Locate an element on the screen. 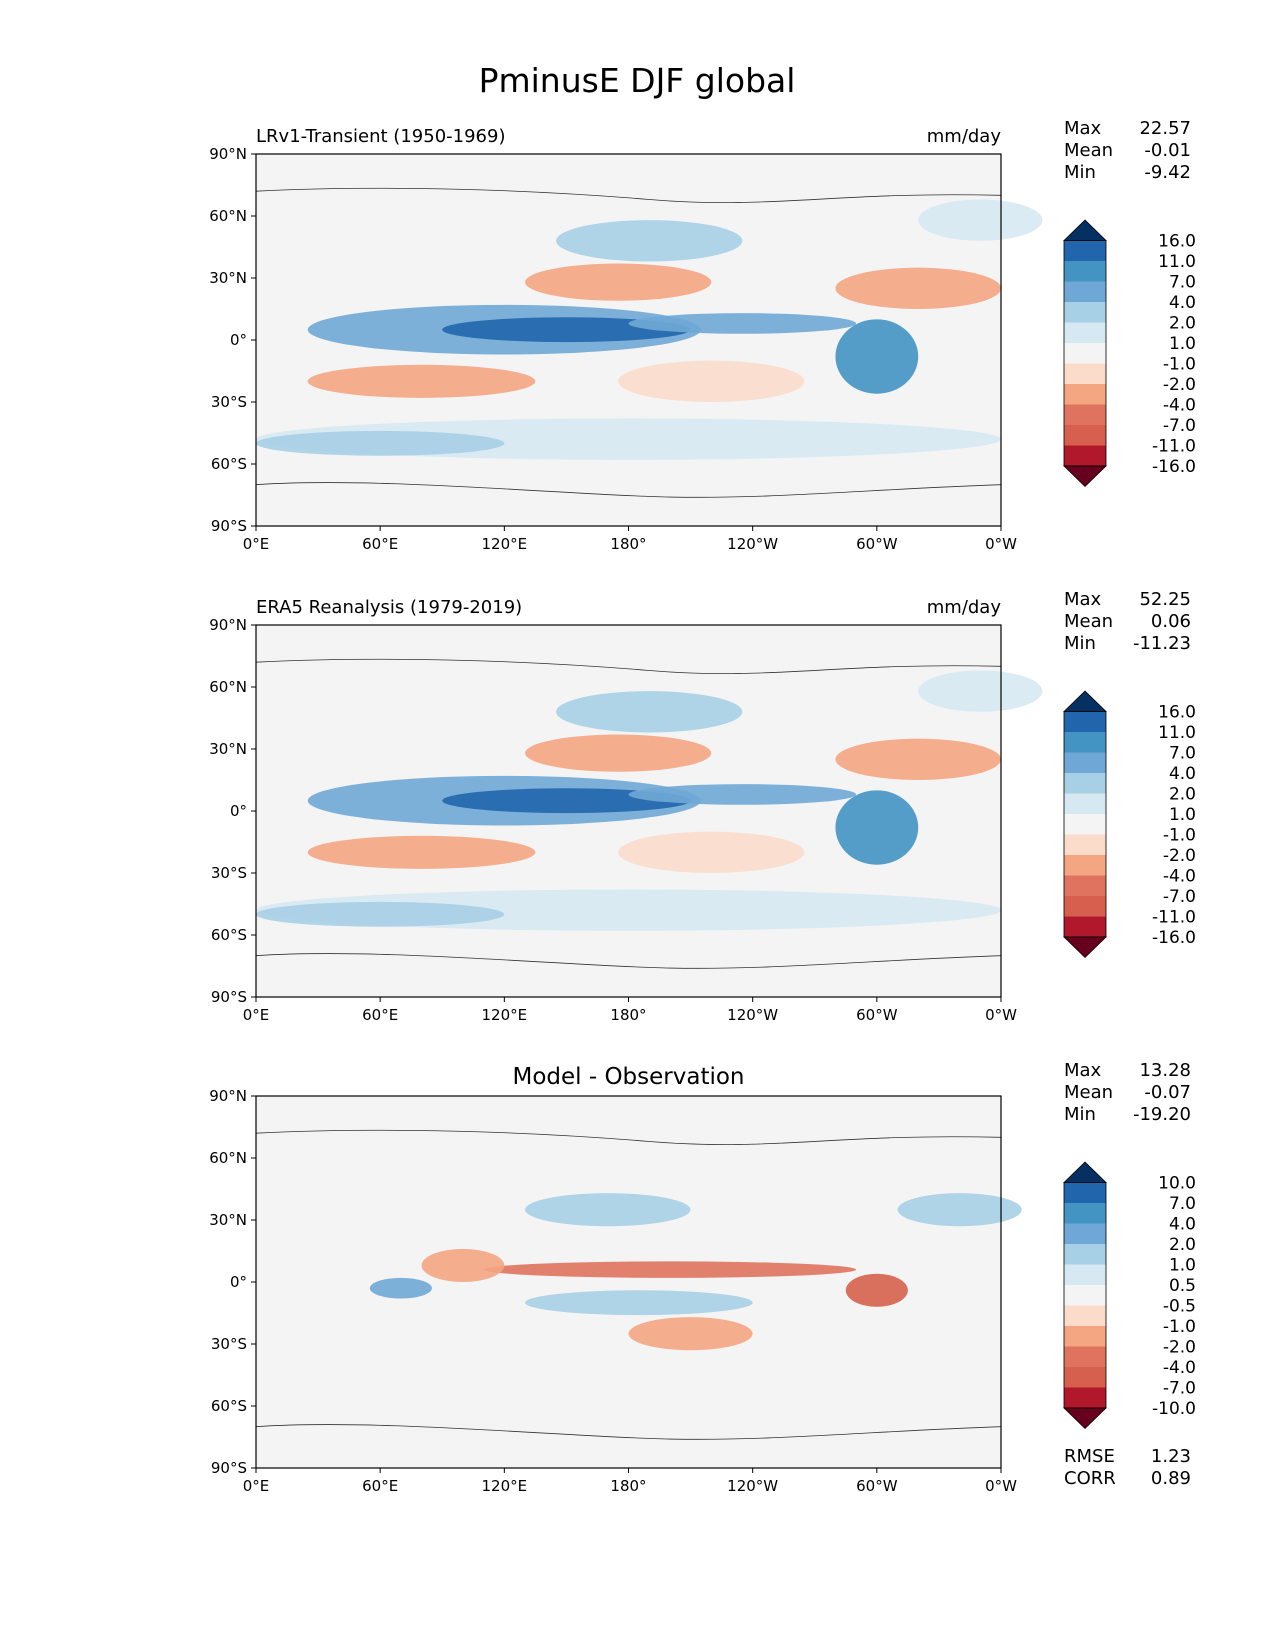 The height and width of the screenshot is (1650, 1275). x-tick-label: 60°E is located at coordinates (380, 1015).